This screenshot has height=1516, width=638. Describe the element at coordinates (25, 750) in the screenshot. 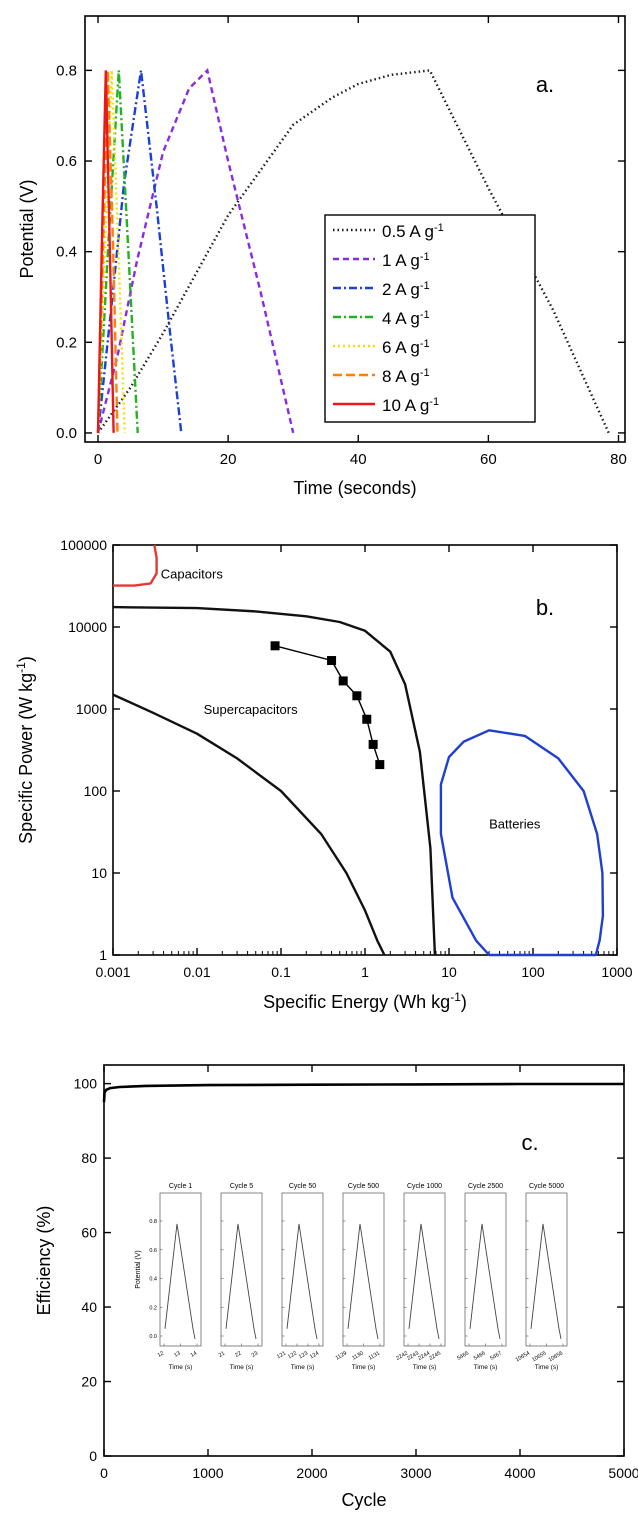

I see `y-axis-label: Specific Power (W kg-1)` at that location.